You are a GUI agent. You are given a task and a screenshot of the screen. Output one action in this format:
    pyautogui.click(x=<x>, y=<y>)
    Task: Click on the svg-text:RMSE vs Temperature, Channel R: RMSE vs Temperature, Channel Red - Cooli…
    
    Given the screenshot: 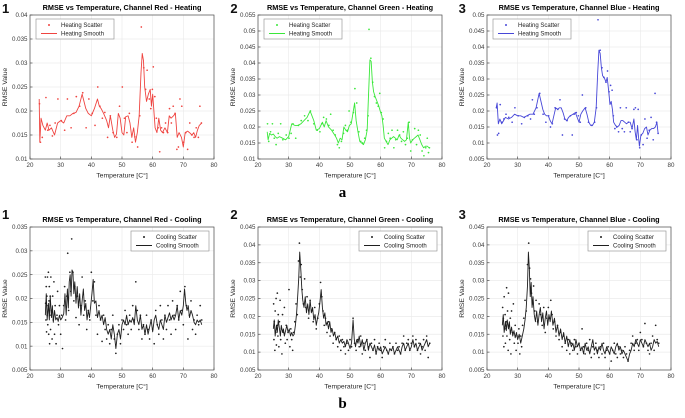 What is the action you would take?
    pyautogui.click(x=121, y=219)
    